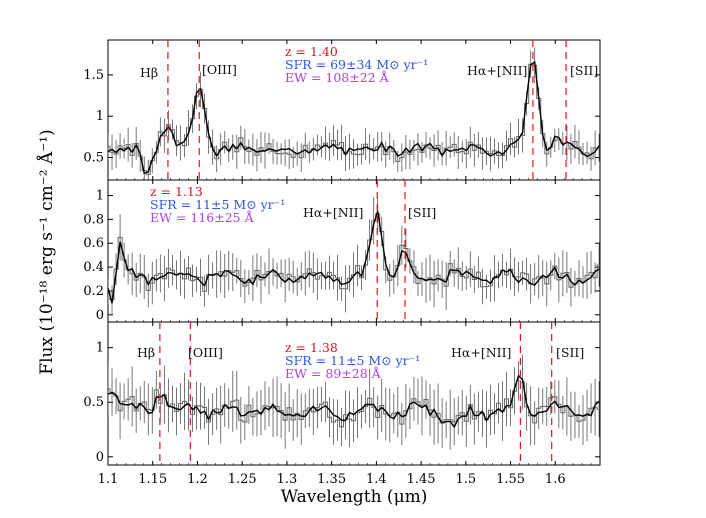 This screenshot has width=706, height=518. I want to click on y-tick-label: 0.2, so click(93, 291).